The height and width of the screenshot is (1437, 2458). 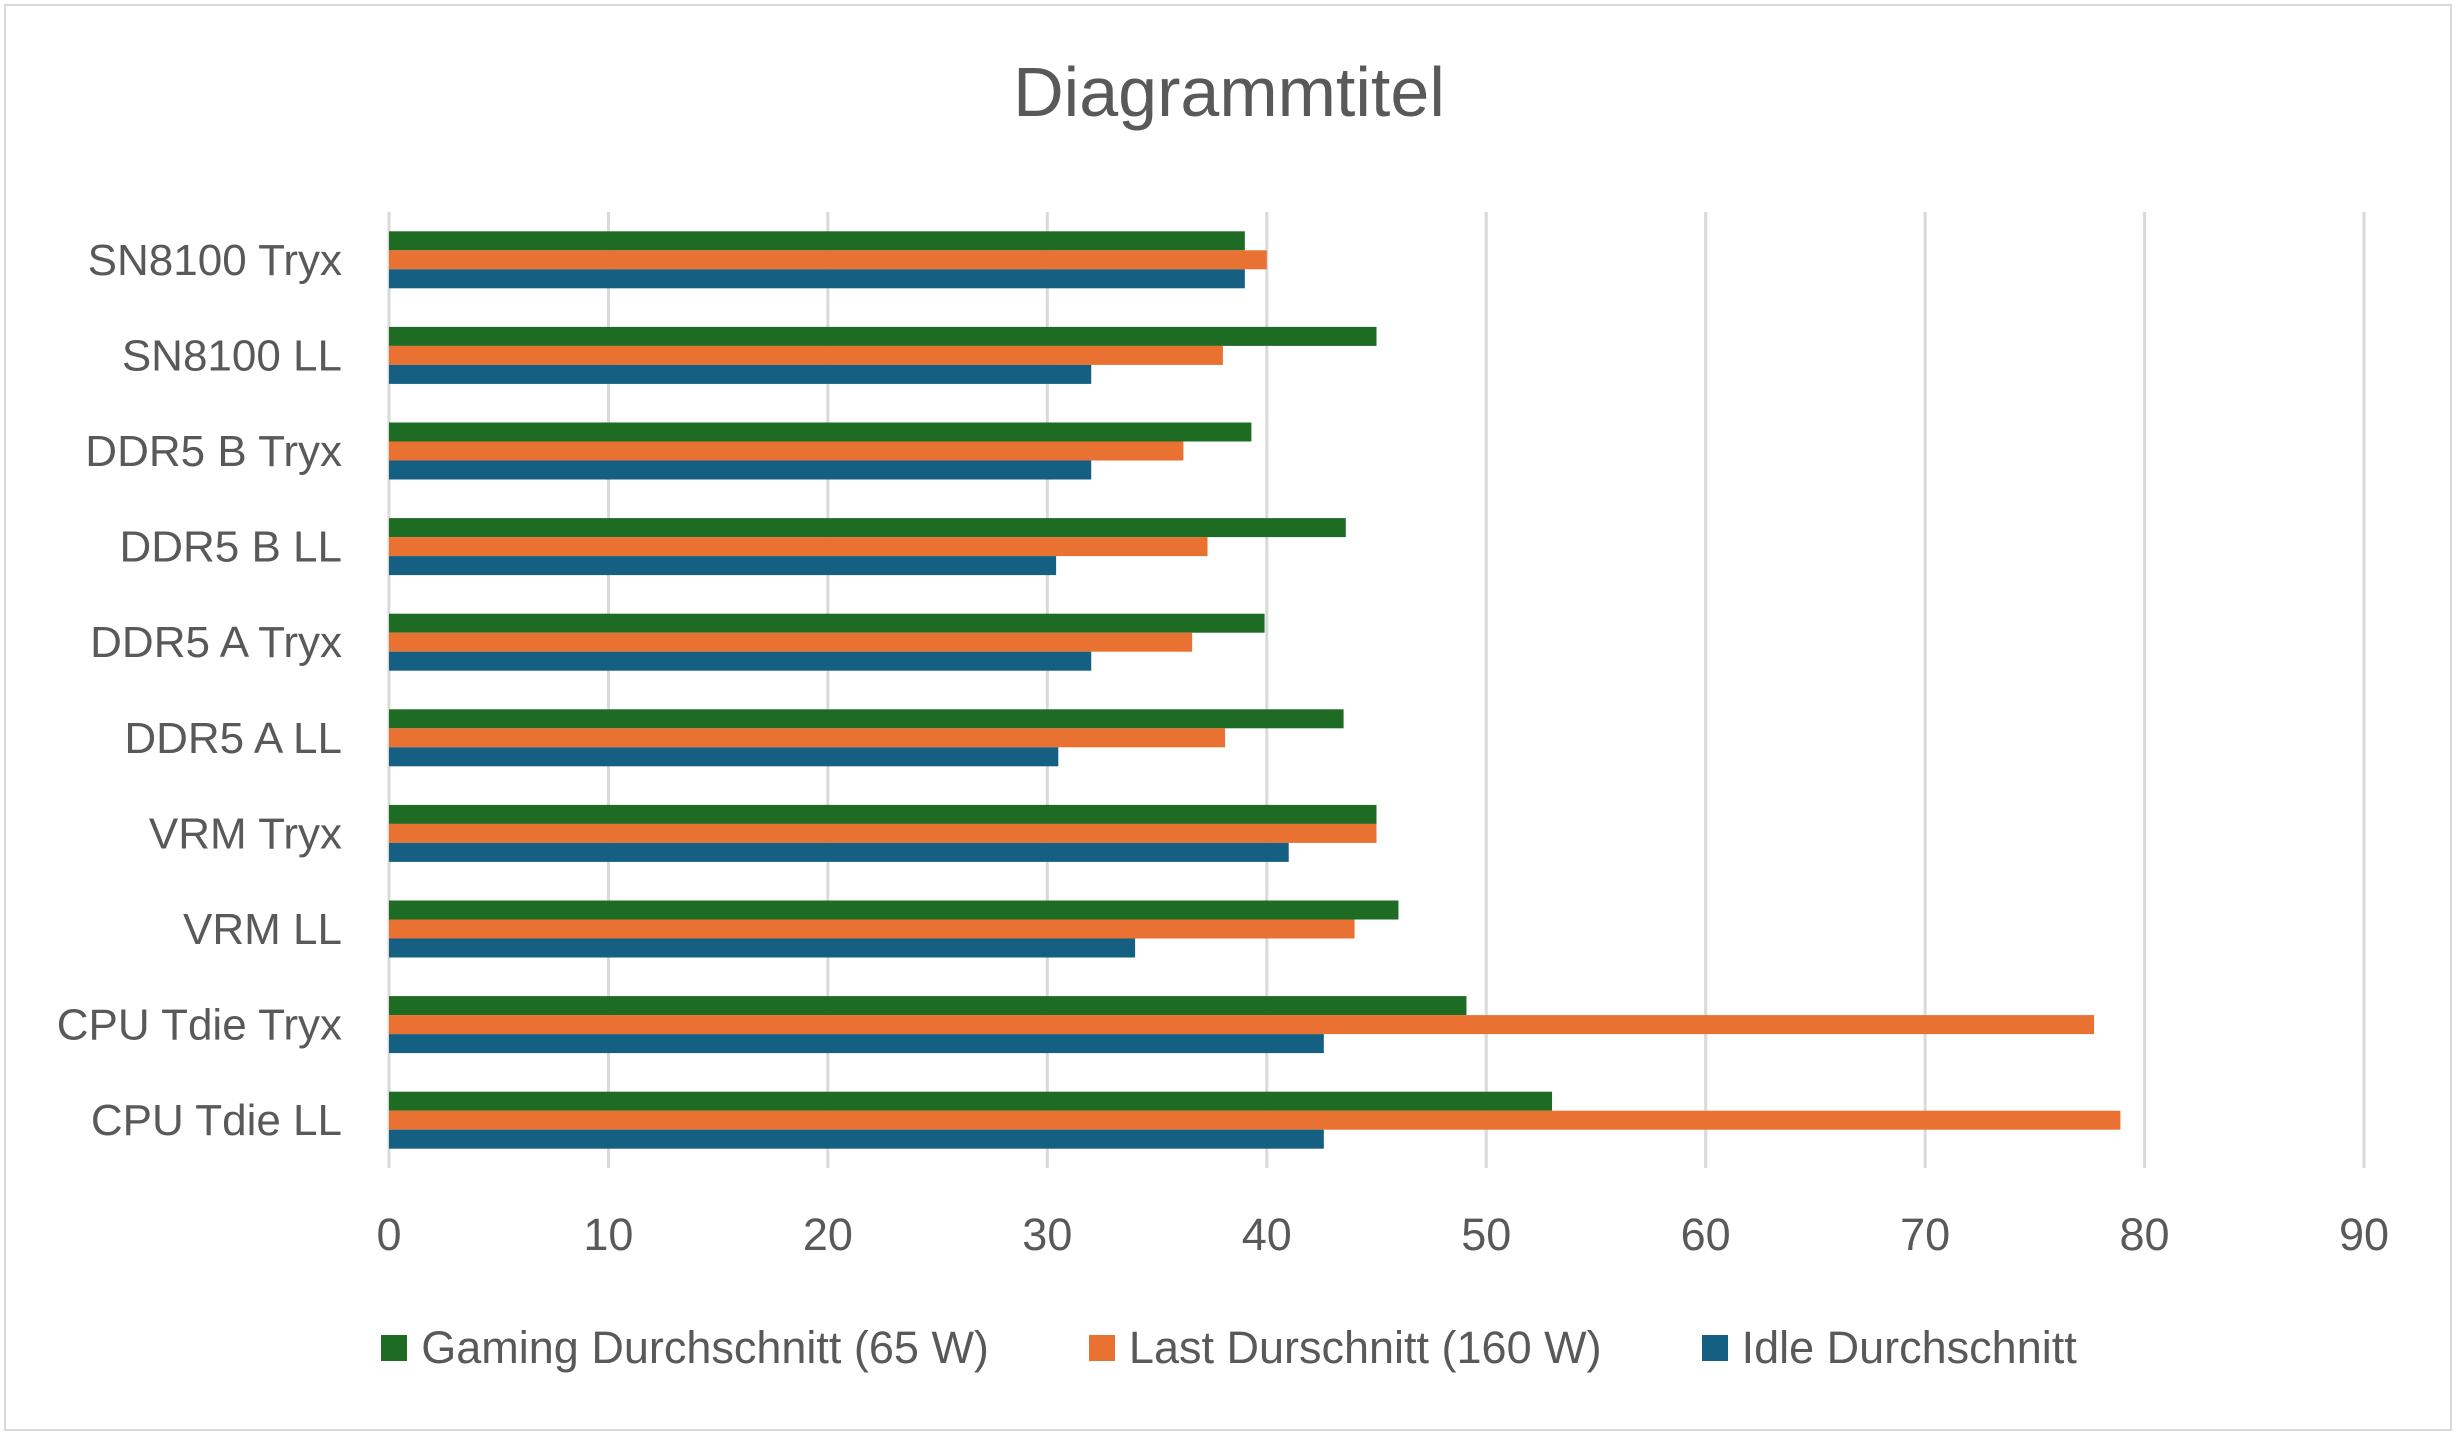 I want to click on category-label: CPU Tdie Tryx, so click(x=199, y=1025).